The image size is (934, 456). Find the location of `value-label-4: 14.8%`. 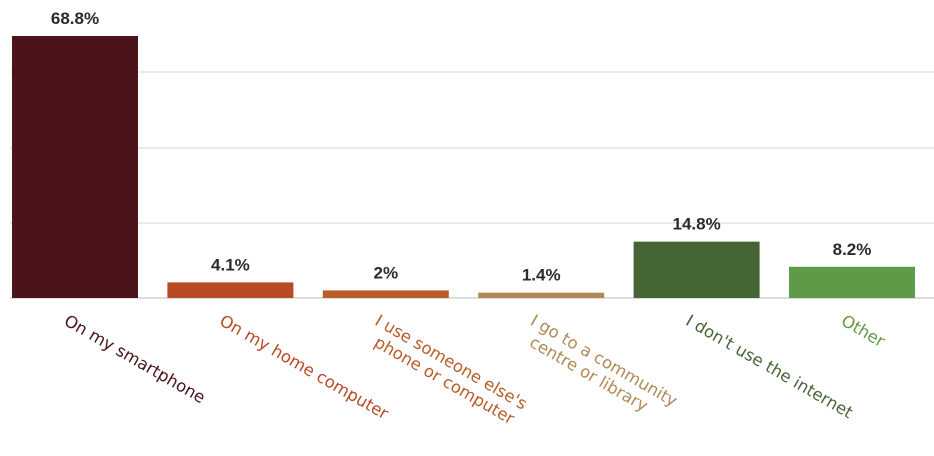

value-label-4: 14.8% is located at coordinates (696, 224).